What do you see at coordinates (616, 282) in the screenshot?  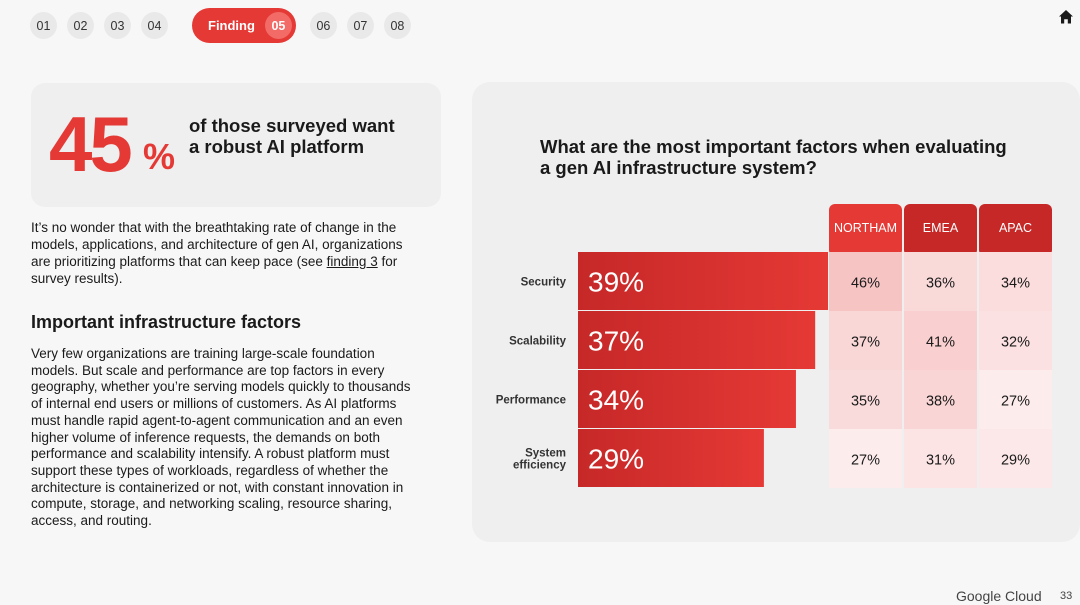 I see `bar-value-label: 39%` at bounding box center [616, 282].